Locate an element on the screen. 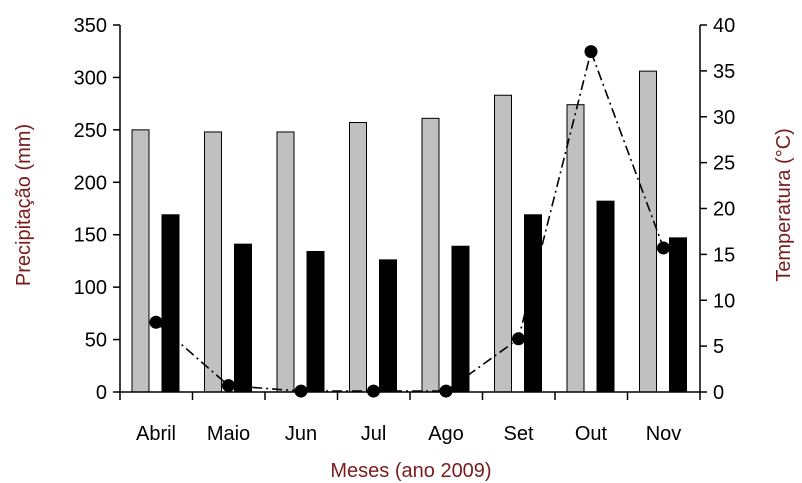 This screenshot has width=802, height=483. y-axis-title-left: Precipitação (mm) is located at coordinates (24, 205).